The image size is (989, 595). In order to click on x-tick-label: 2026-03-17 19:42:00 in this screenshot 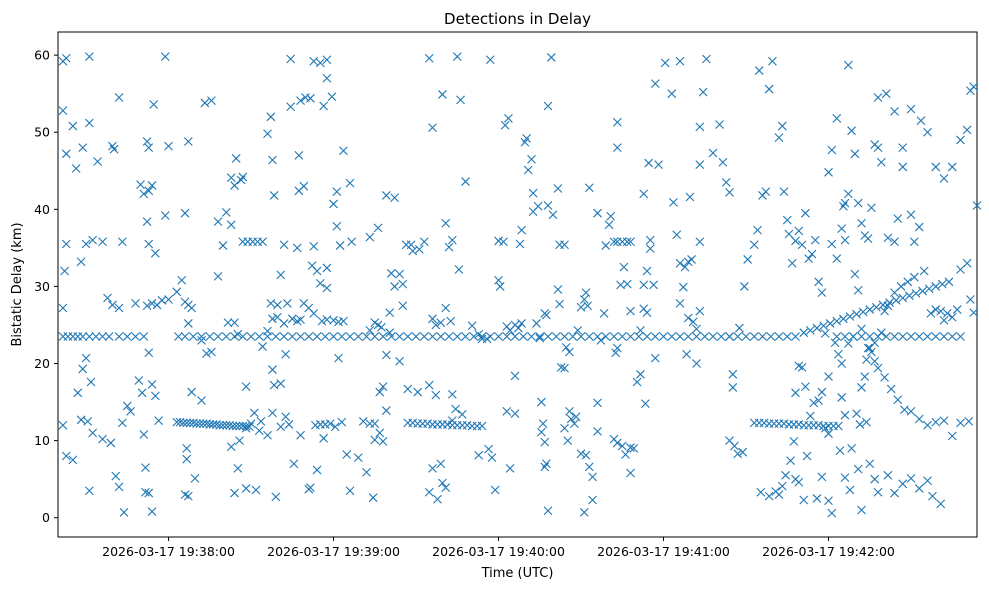, I will do `click(828, 551)`.